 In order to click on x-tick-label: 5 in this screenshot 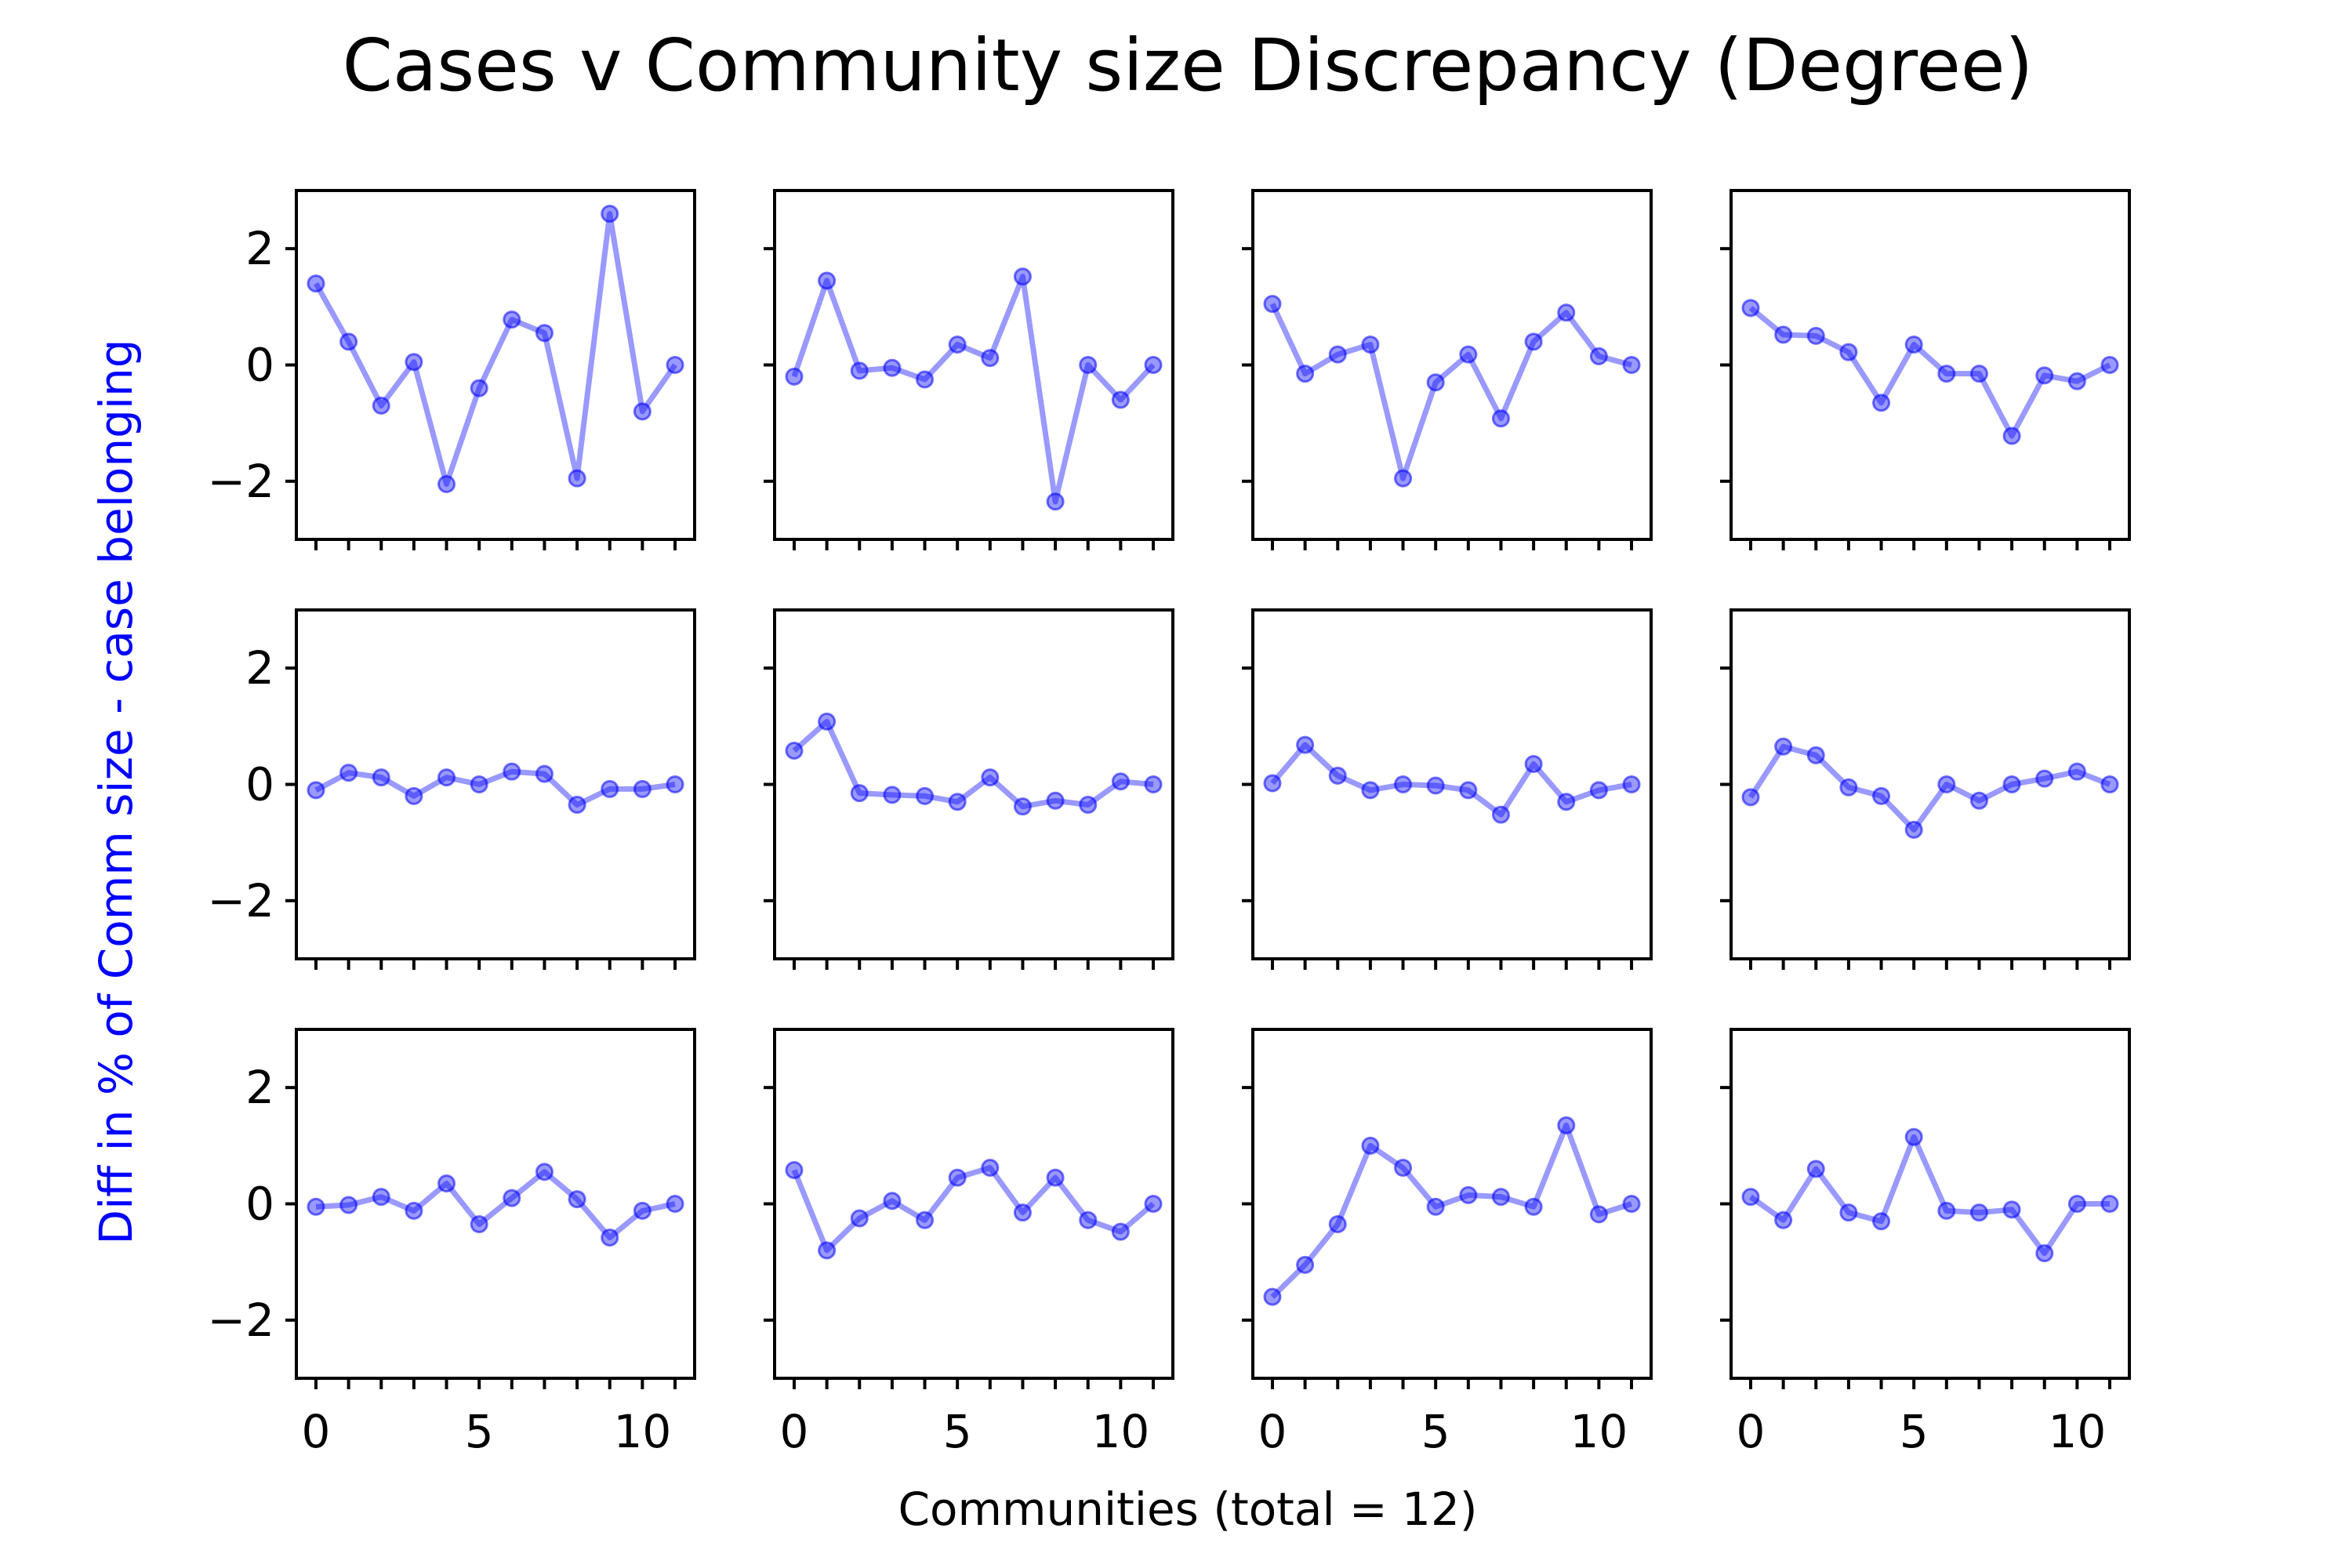, I will do `click(1435, 1431)`.